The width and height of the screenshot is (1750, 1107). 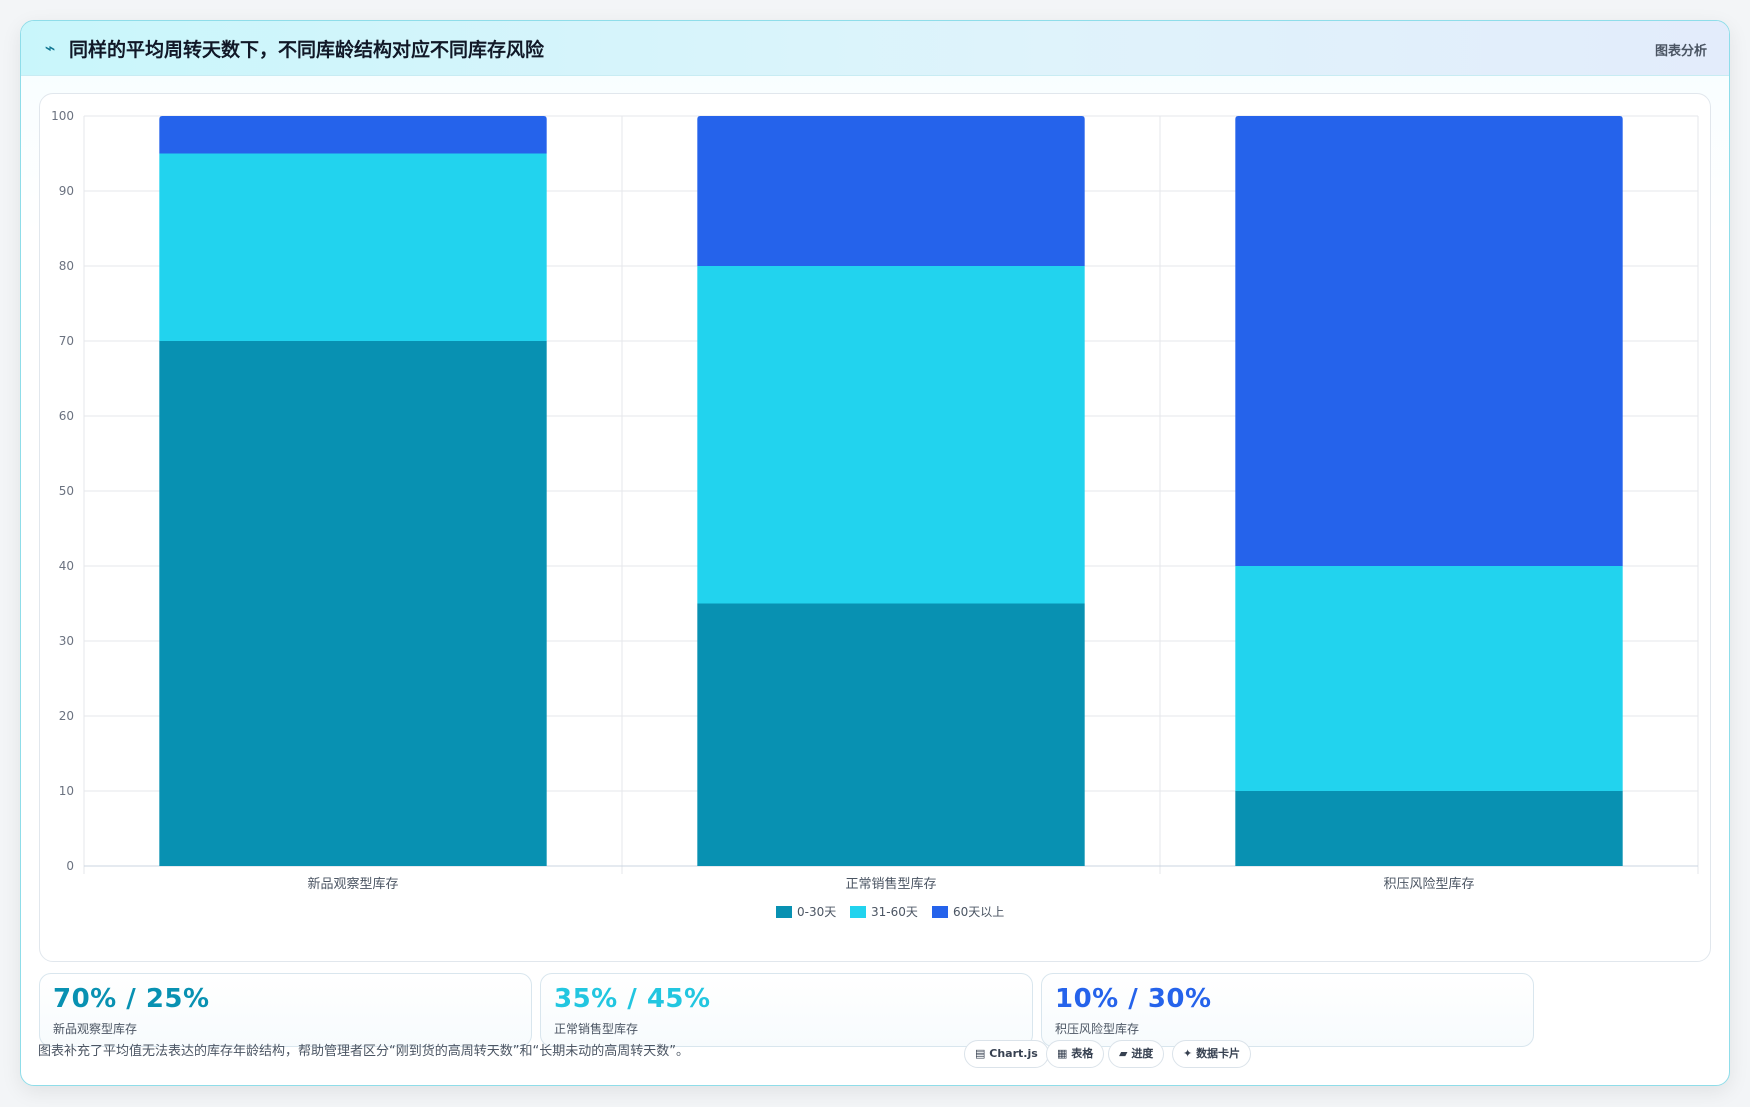 I want to click on chart-icon: ▤, so click(x=980, y=1053).